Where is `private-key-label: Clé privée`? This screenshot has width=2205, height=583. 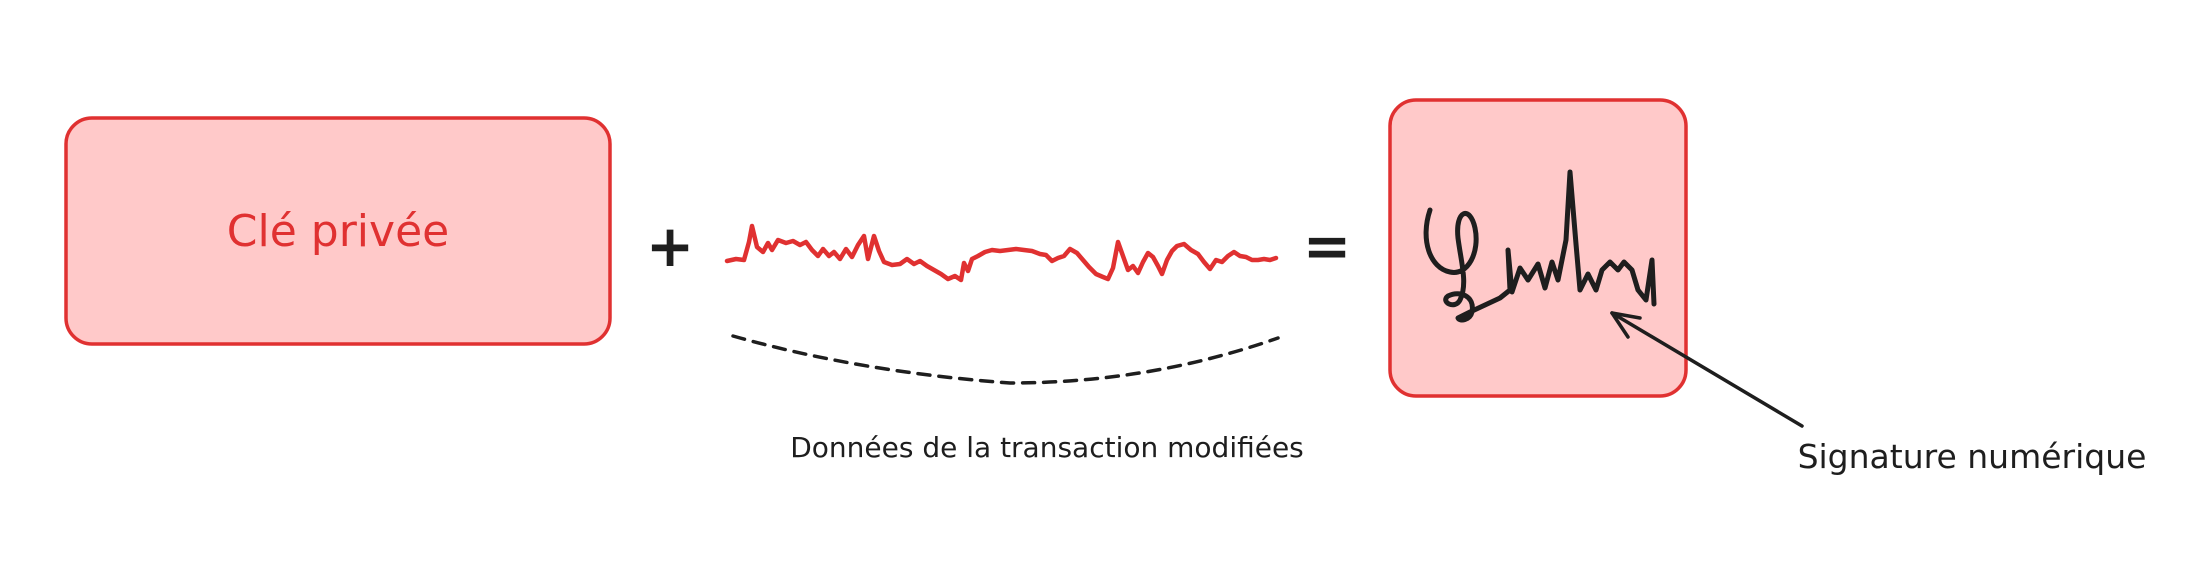
private-key-label: Clé privée is located at coordinates (338, 231).